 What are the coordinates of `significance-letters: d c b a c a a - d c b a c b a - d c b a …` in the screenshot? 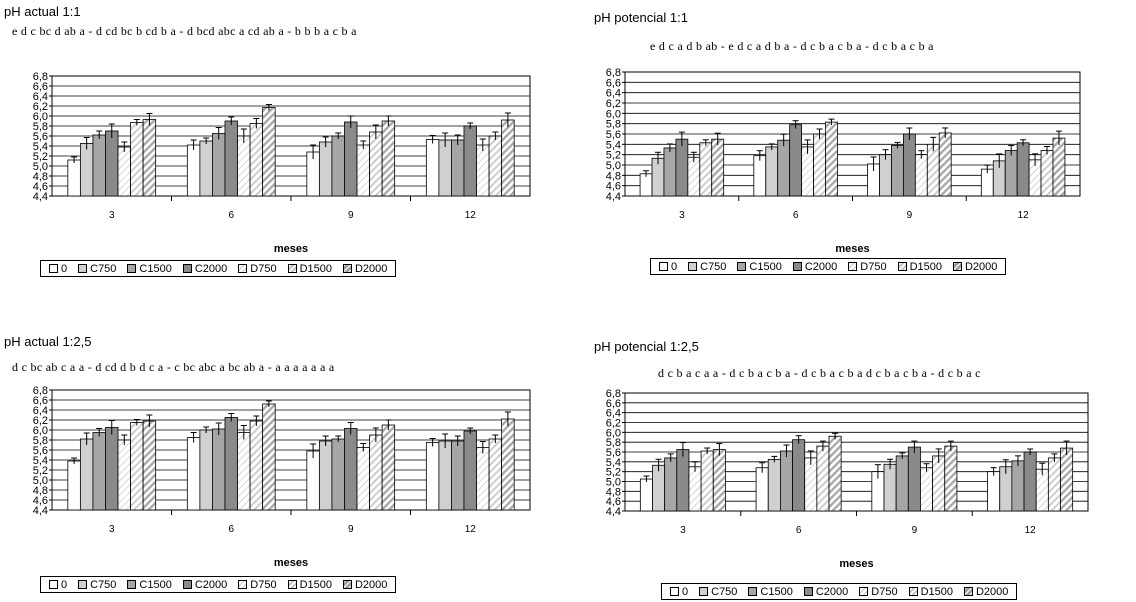 It's located at (819, 373).